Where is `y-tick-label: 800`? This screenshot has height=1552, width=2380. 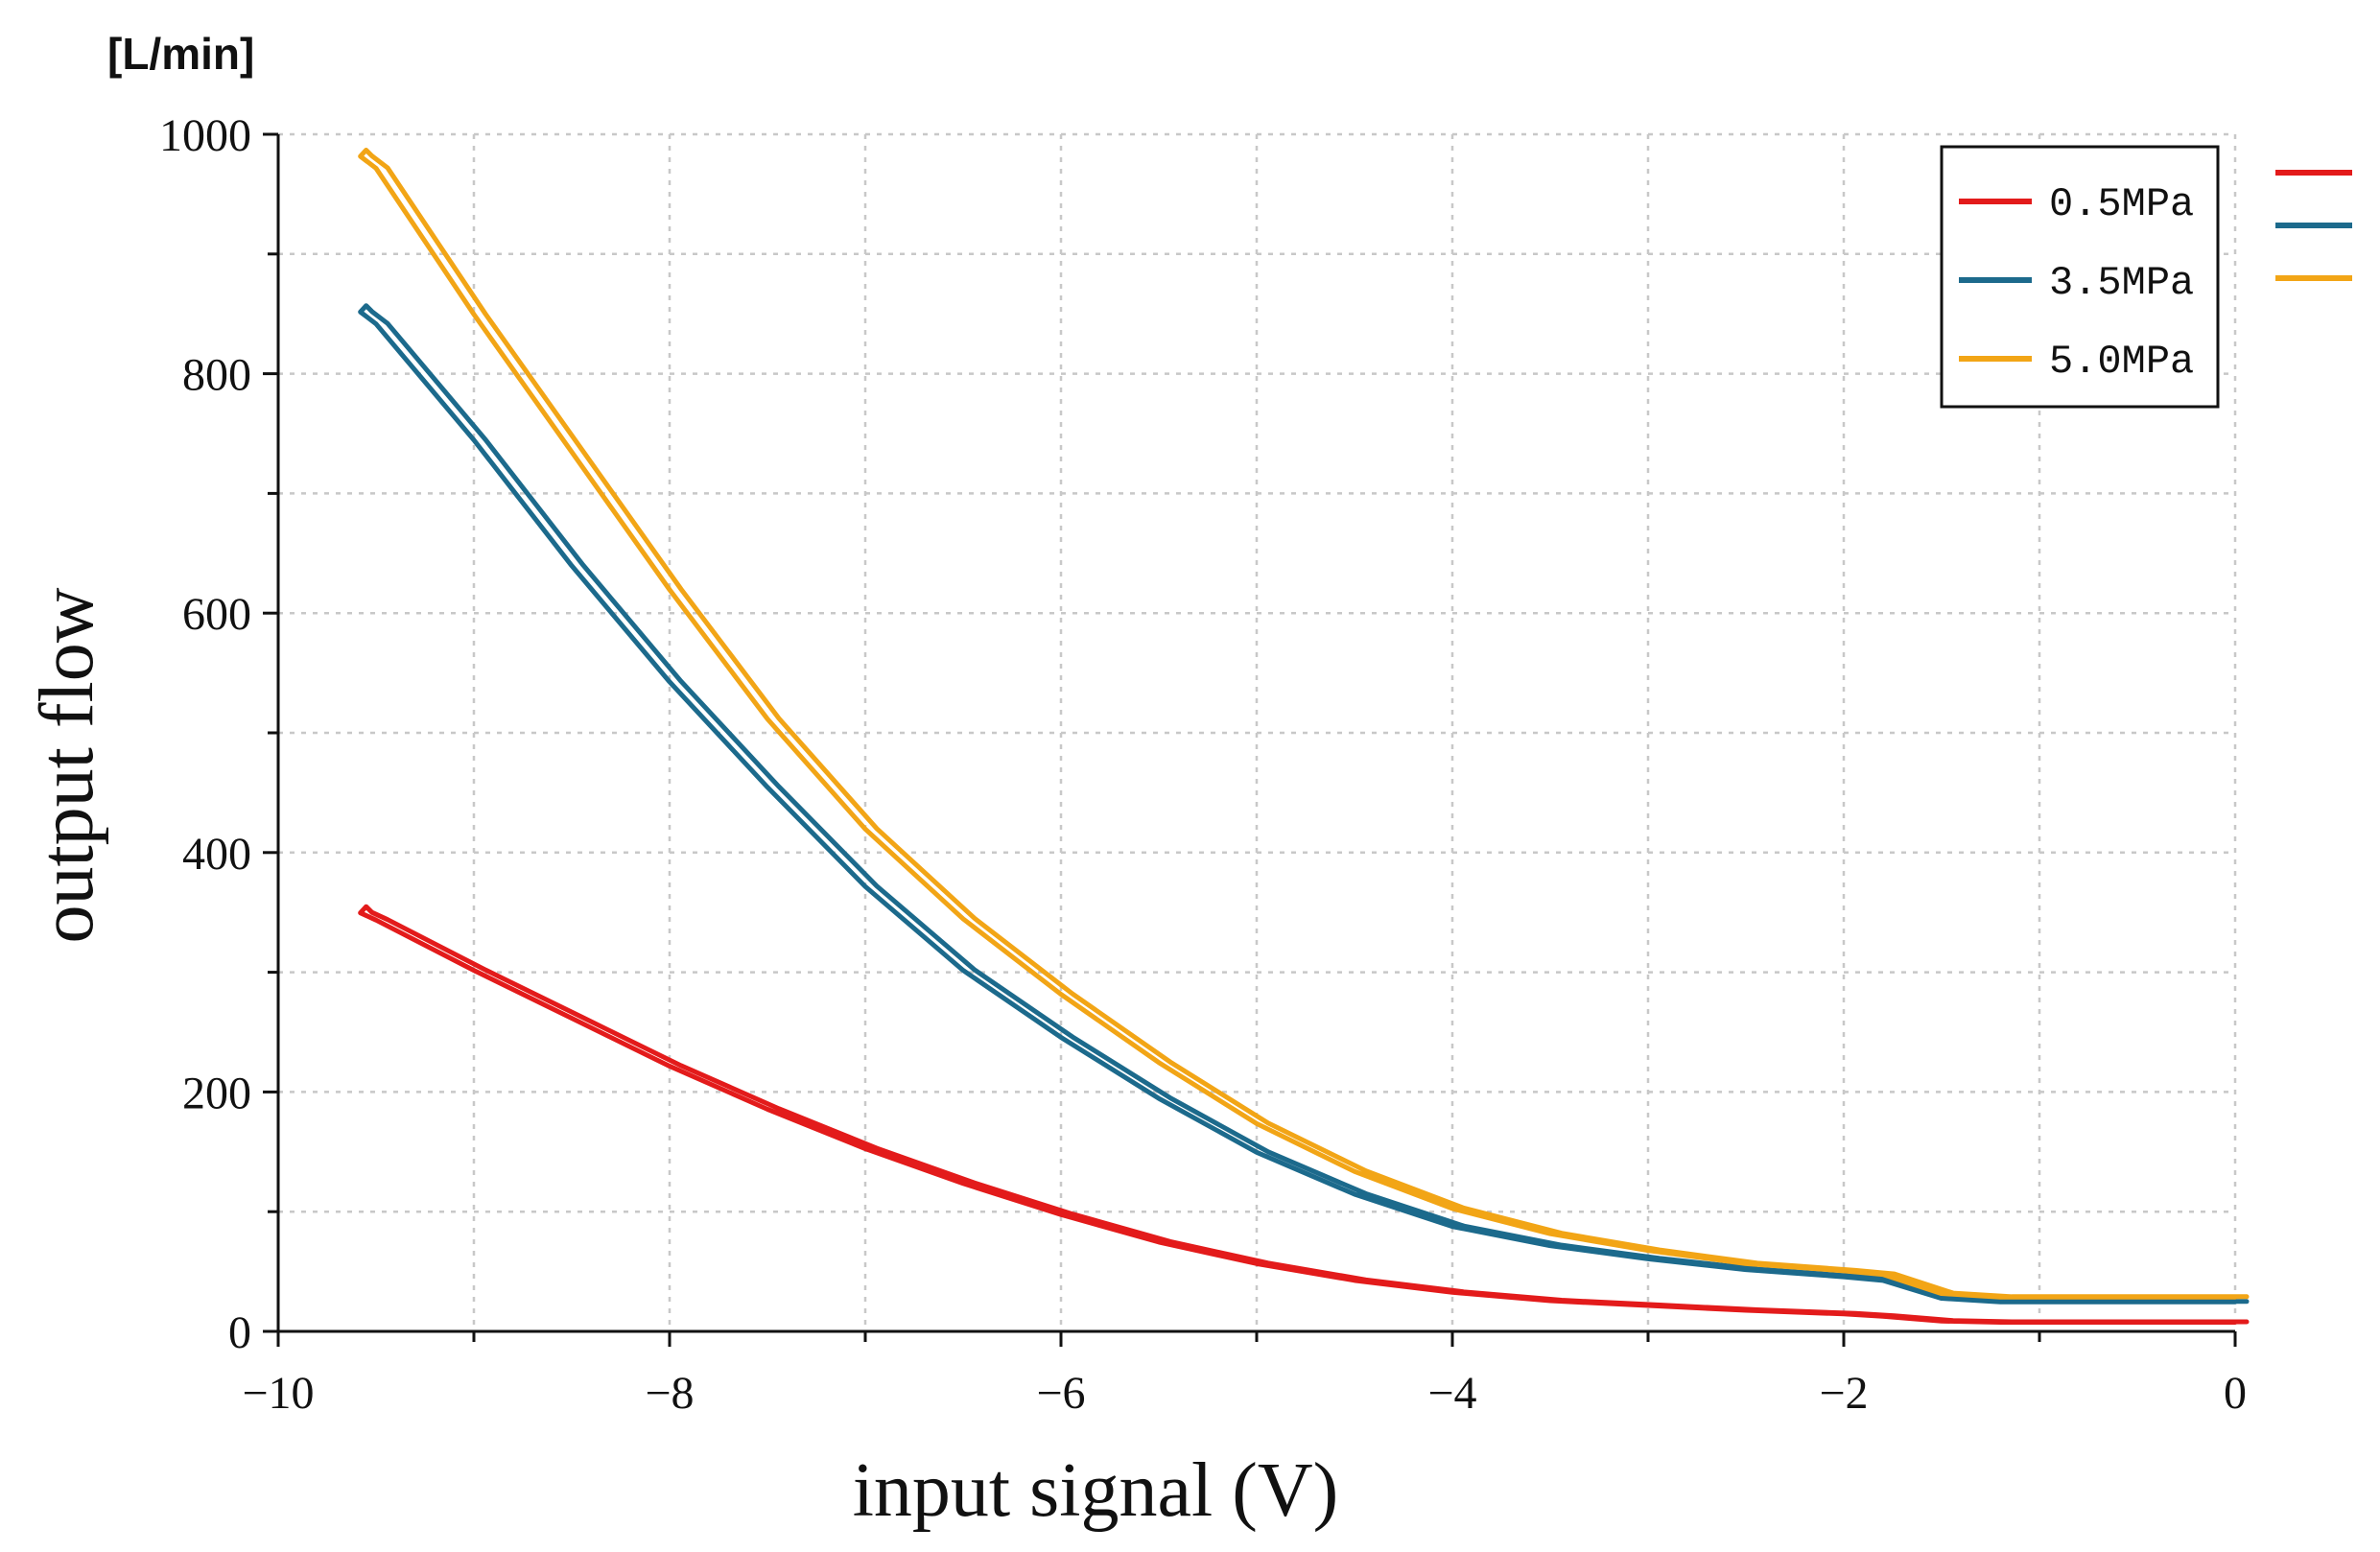
y-tick-label: 800 is located at coordinates (217, 375).